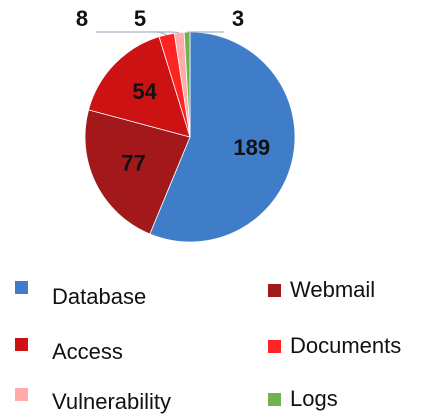  What do you see at coordinates (332, 289) in the screenshot?
I see `legend-label: Webmail` at bounding box center [332, 289].